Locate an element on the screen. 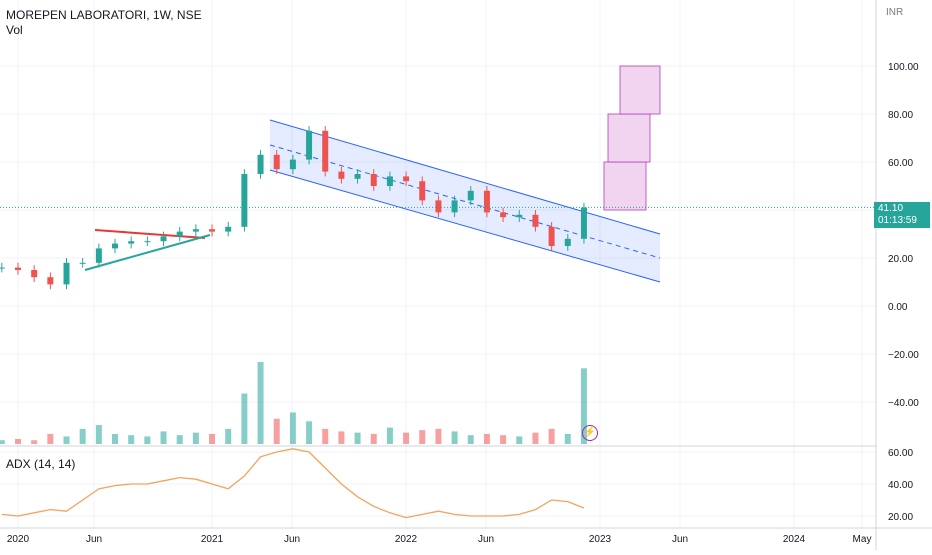 The height and width of the screenshot is (555, 932). channel-median is located at coordinates (465, 201).